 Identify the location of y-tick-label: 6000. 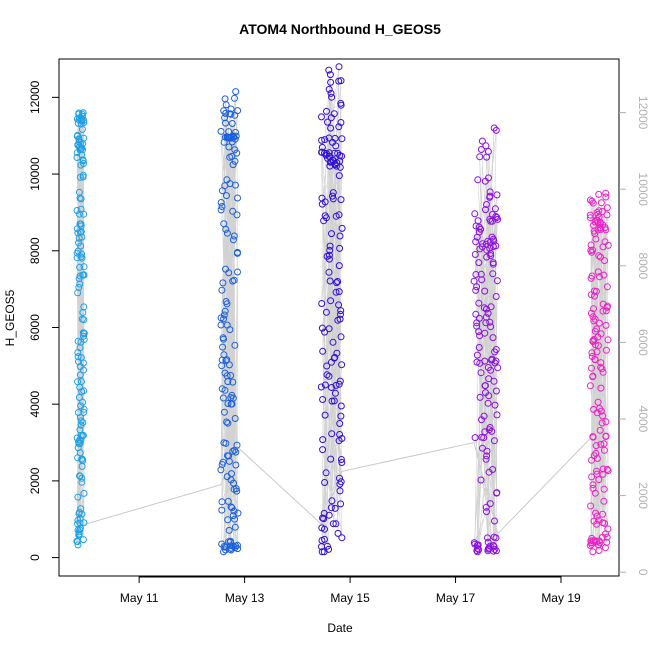
(35, 327).